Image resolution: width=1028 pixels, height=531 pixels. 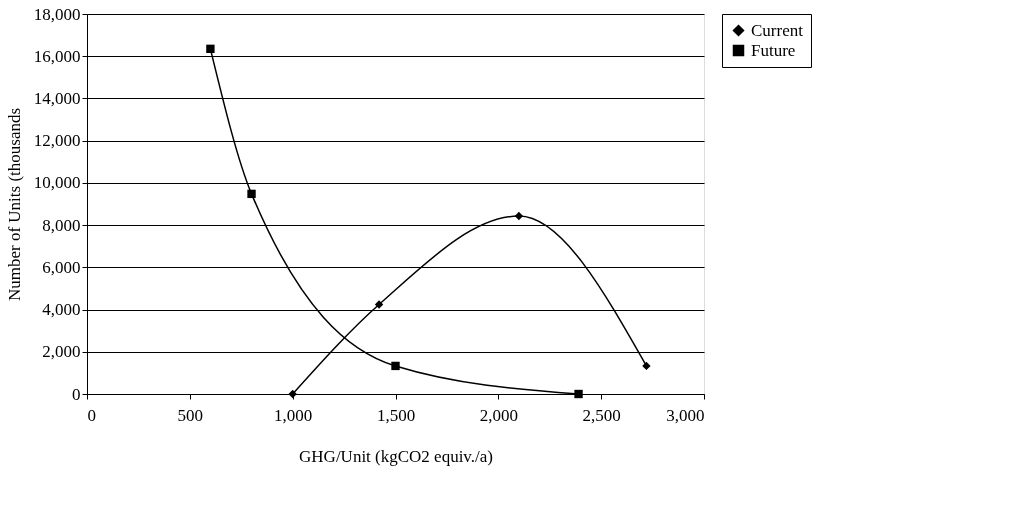 I want to click on y-tick-label: 14,000, so click(x=57, y=98).